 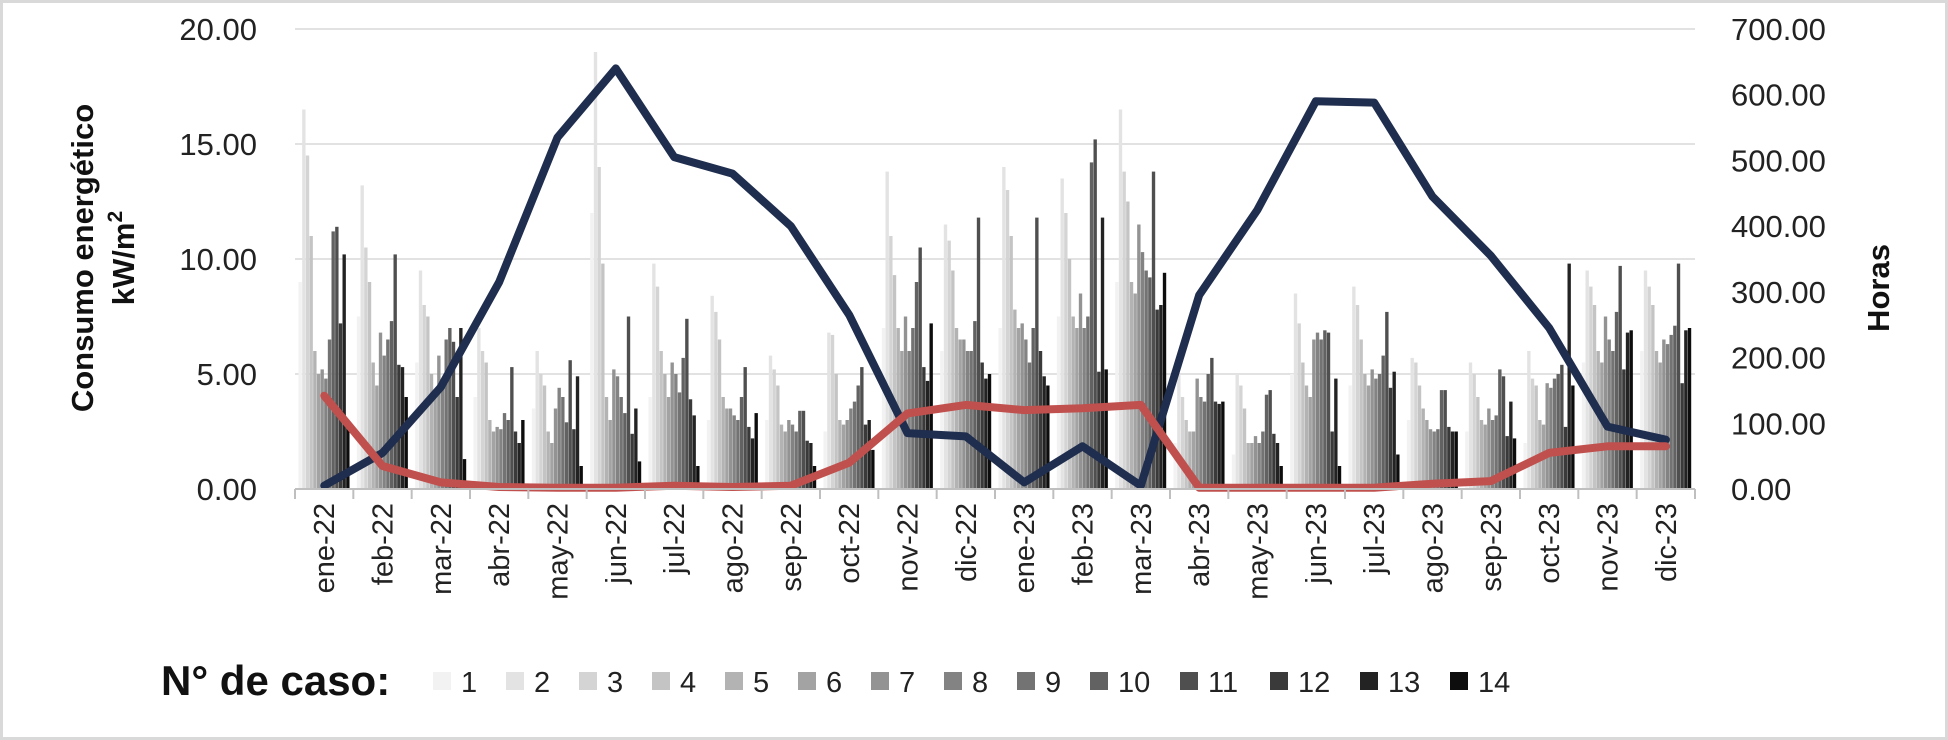 I want to click on left-axis-unit: kW/m, so click(x=123, y=264).